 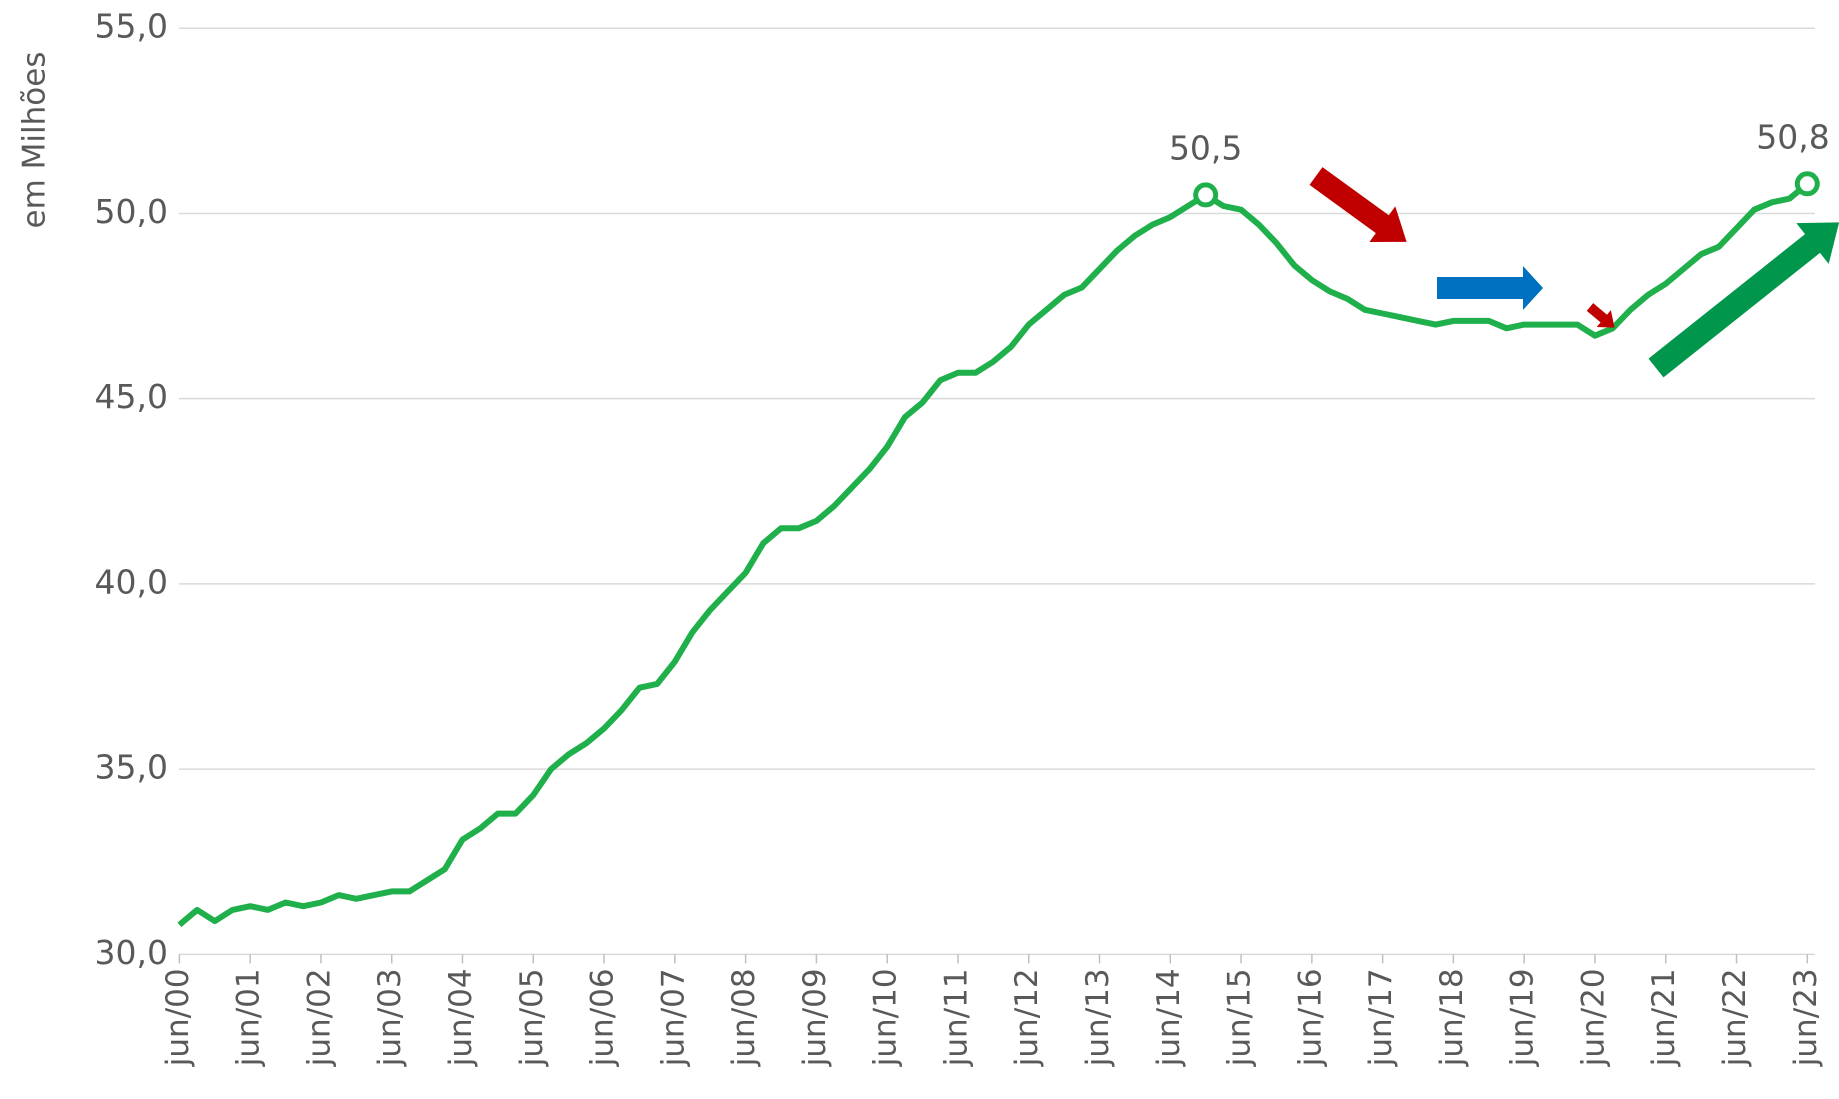 I want to click on x-tick-label: jun/05, so click(x=532, y=1017).